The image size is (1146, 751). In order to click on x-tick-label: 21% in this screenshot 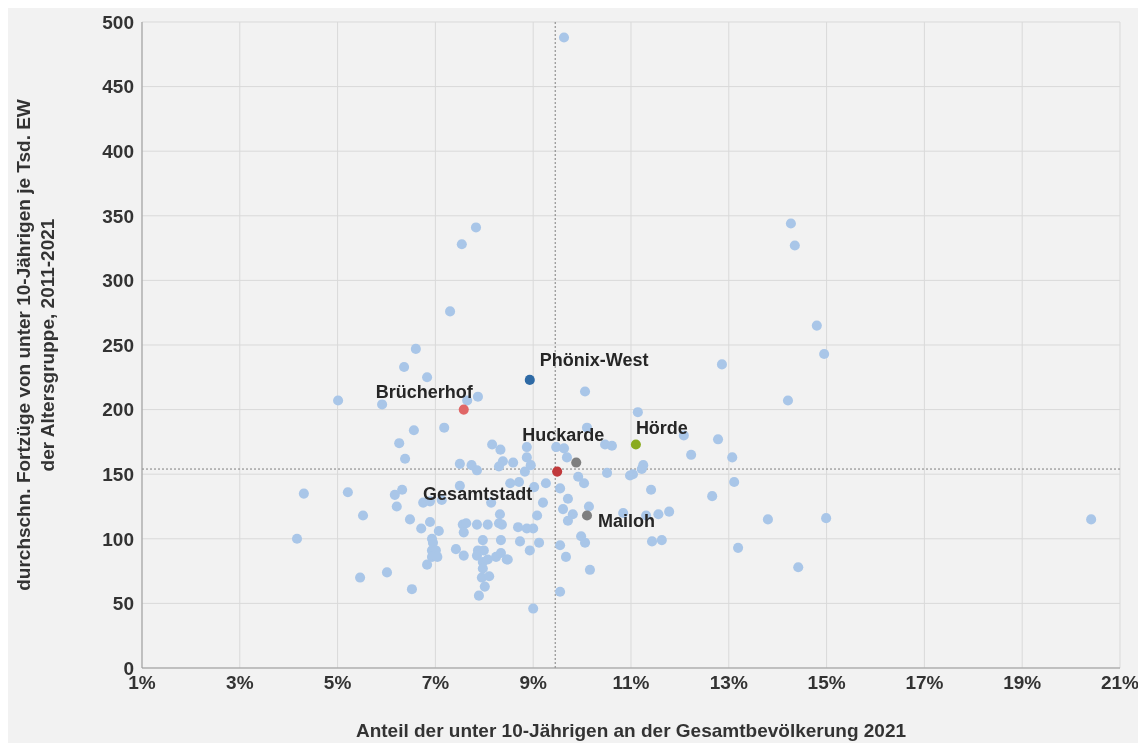, I will do `click(1120, 683)`.